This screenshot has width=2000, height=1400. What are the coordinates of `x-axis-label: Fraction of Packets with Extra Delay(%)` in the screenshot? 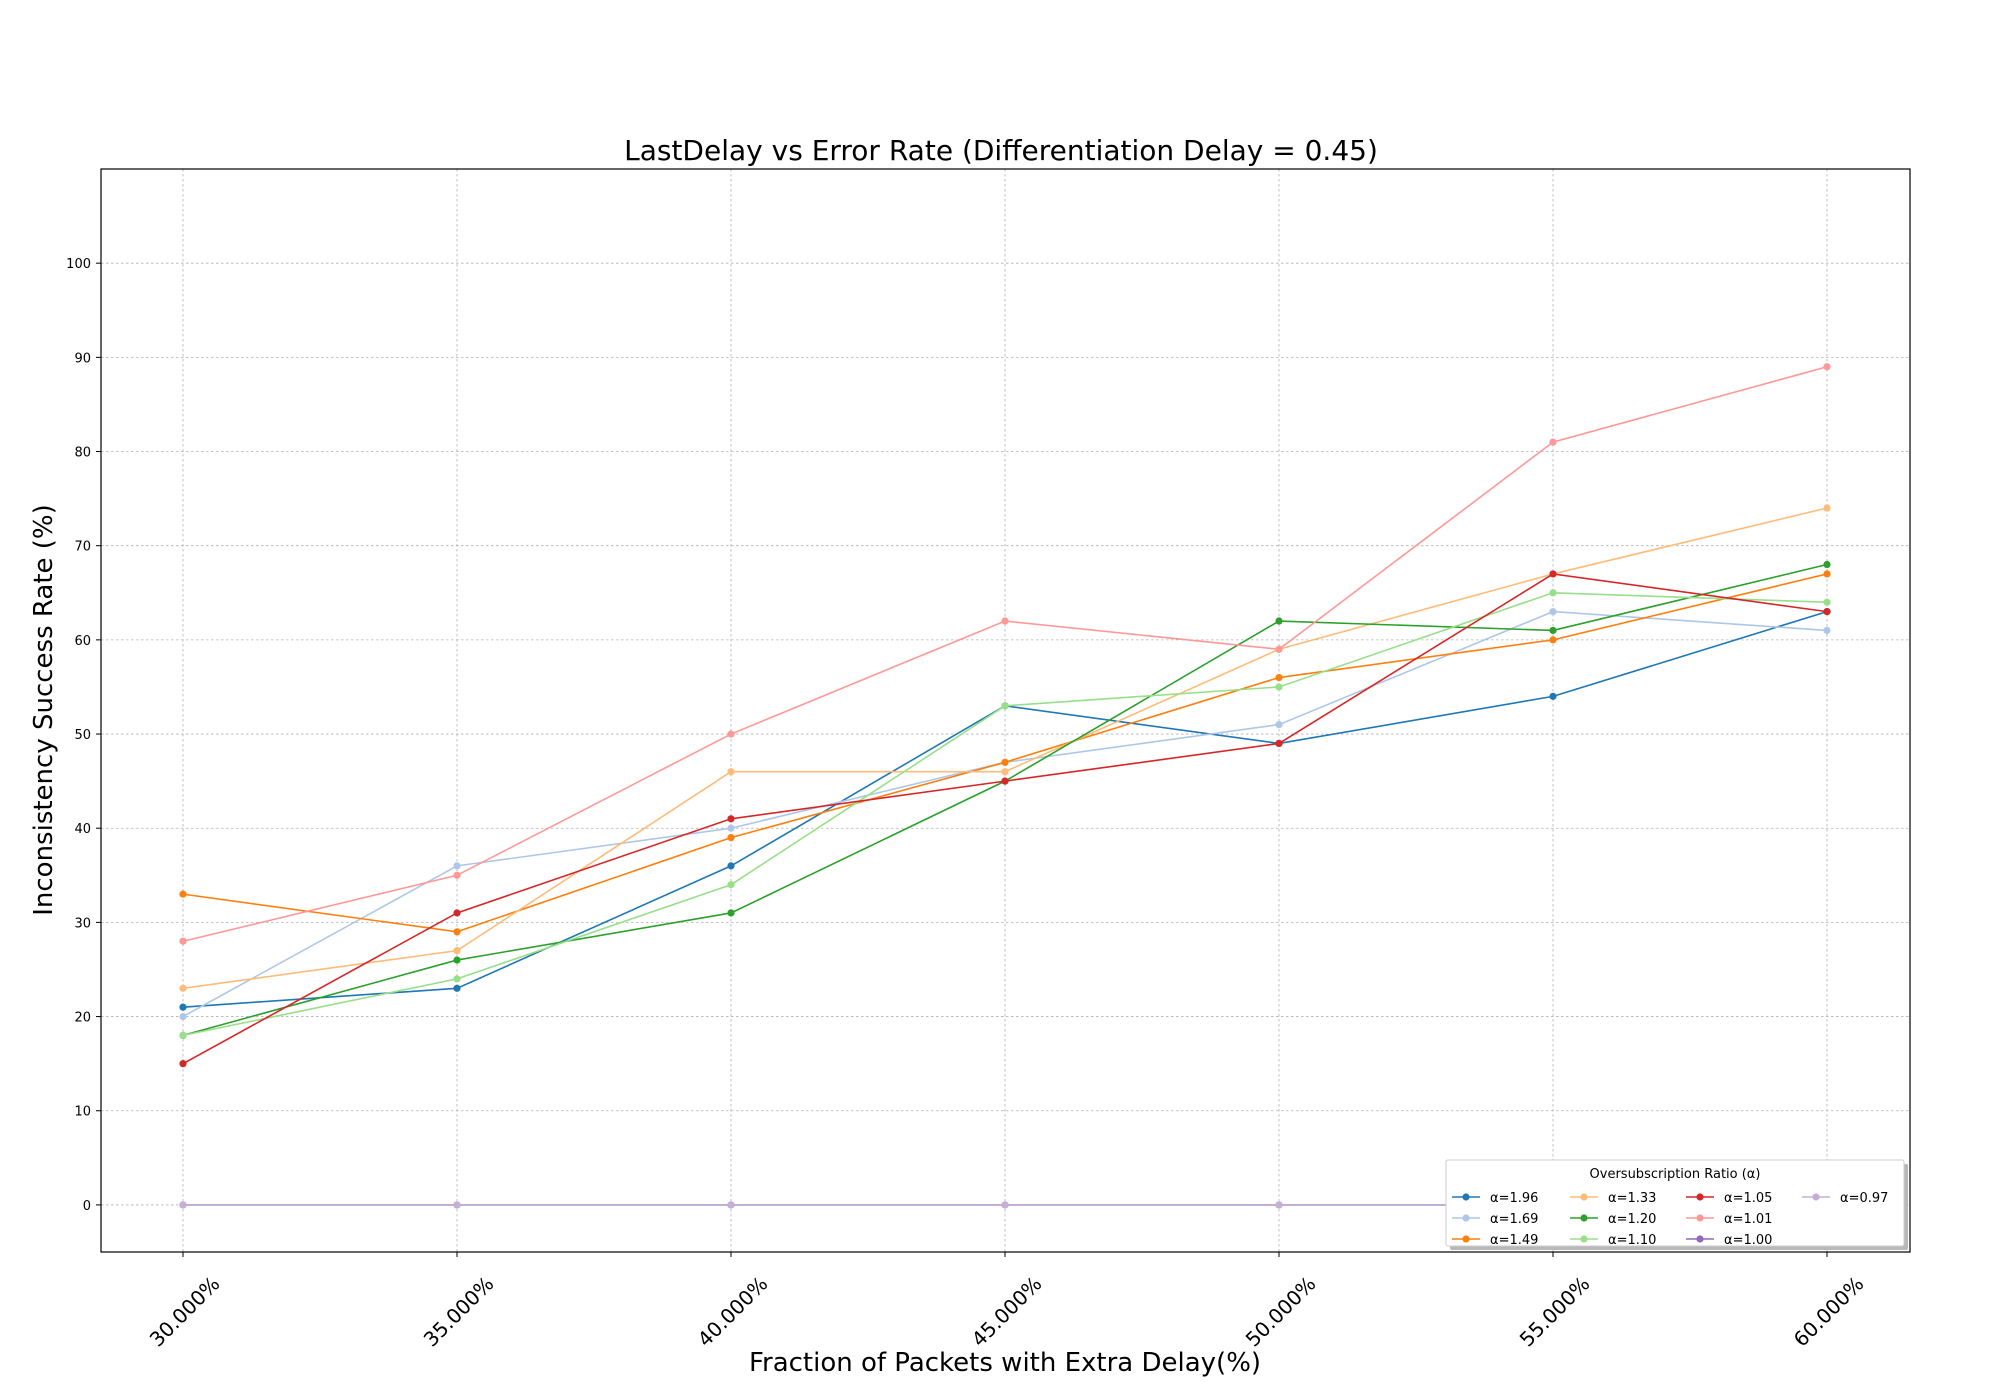 It's located at (1005, 1363).